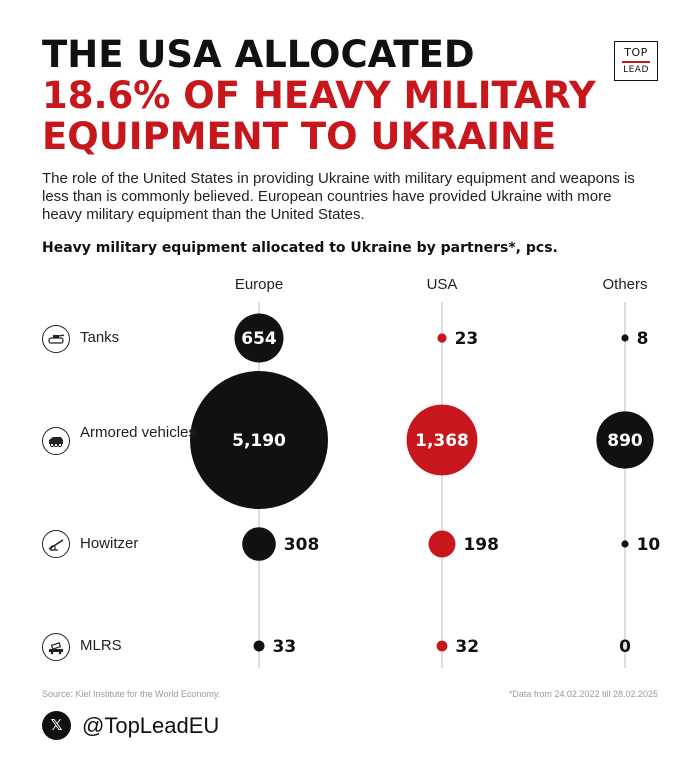 Image resolution: width=700 pixels, height=769 pixels. I want to click on value-label-europe-mlrs: 33, so click(285, 647).